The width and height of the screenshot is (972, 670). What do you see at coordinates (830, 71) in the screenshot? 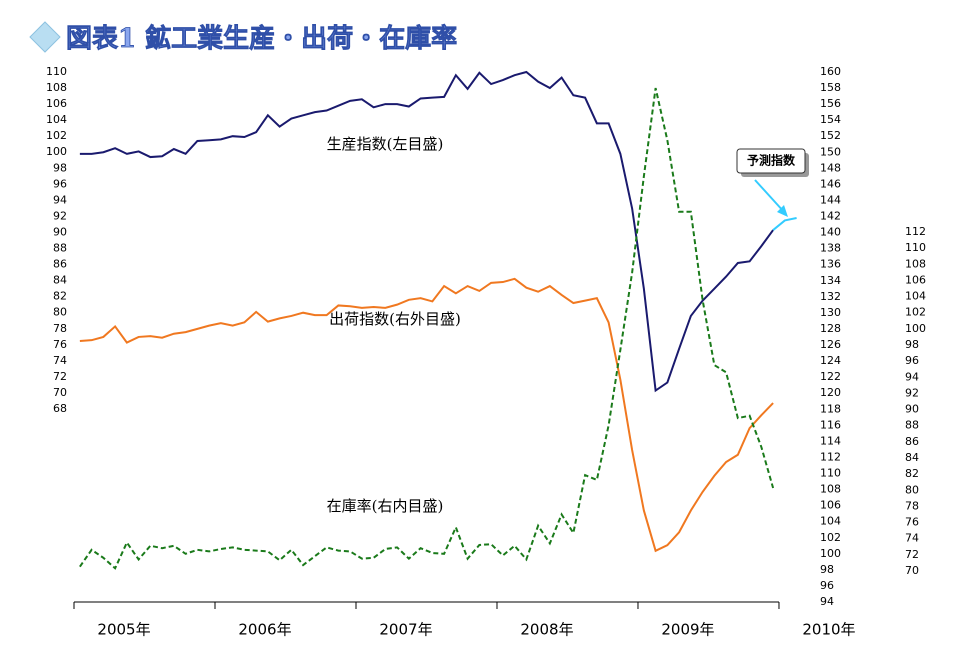
I see `y-tick-label: 160` at bounding box center [830, 71].